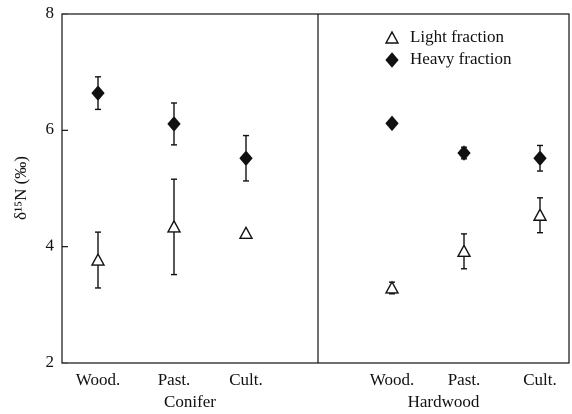 This screenshot has width=572, height=414. Describe the element at coordinates (50, 245) in the screenshot. I see `y-tick-label: 4` at that location.